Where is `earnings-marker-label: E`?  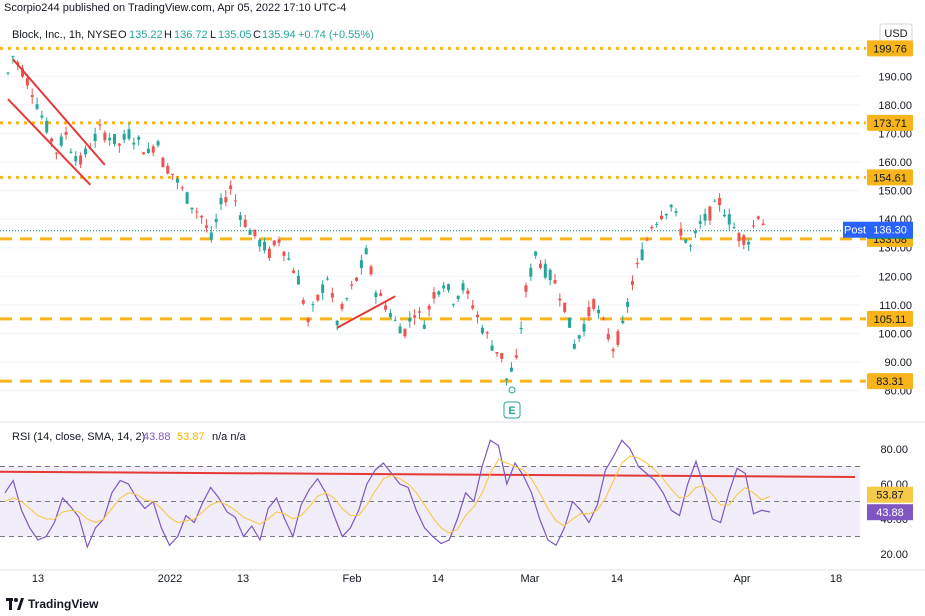 earnings-marker-label: E is located at coordinates (511, 411).